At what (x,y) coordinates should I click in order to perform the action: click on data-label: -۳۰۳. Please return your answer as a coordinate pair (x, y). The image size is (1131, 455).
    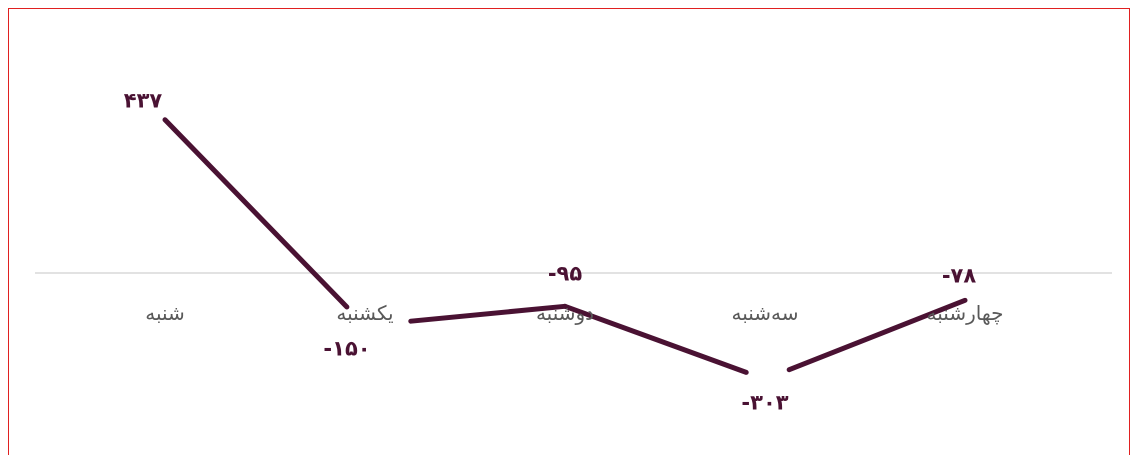
    Looking at the image, I should click on (764, 402).